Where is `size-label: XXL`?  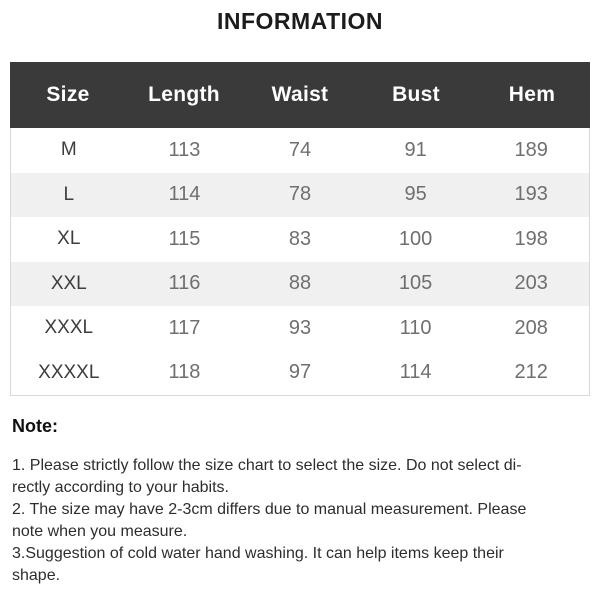 size-label: XXL is located at coordinates (68, 283).